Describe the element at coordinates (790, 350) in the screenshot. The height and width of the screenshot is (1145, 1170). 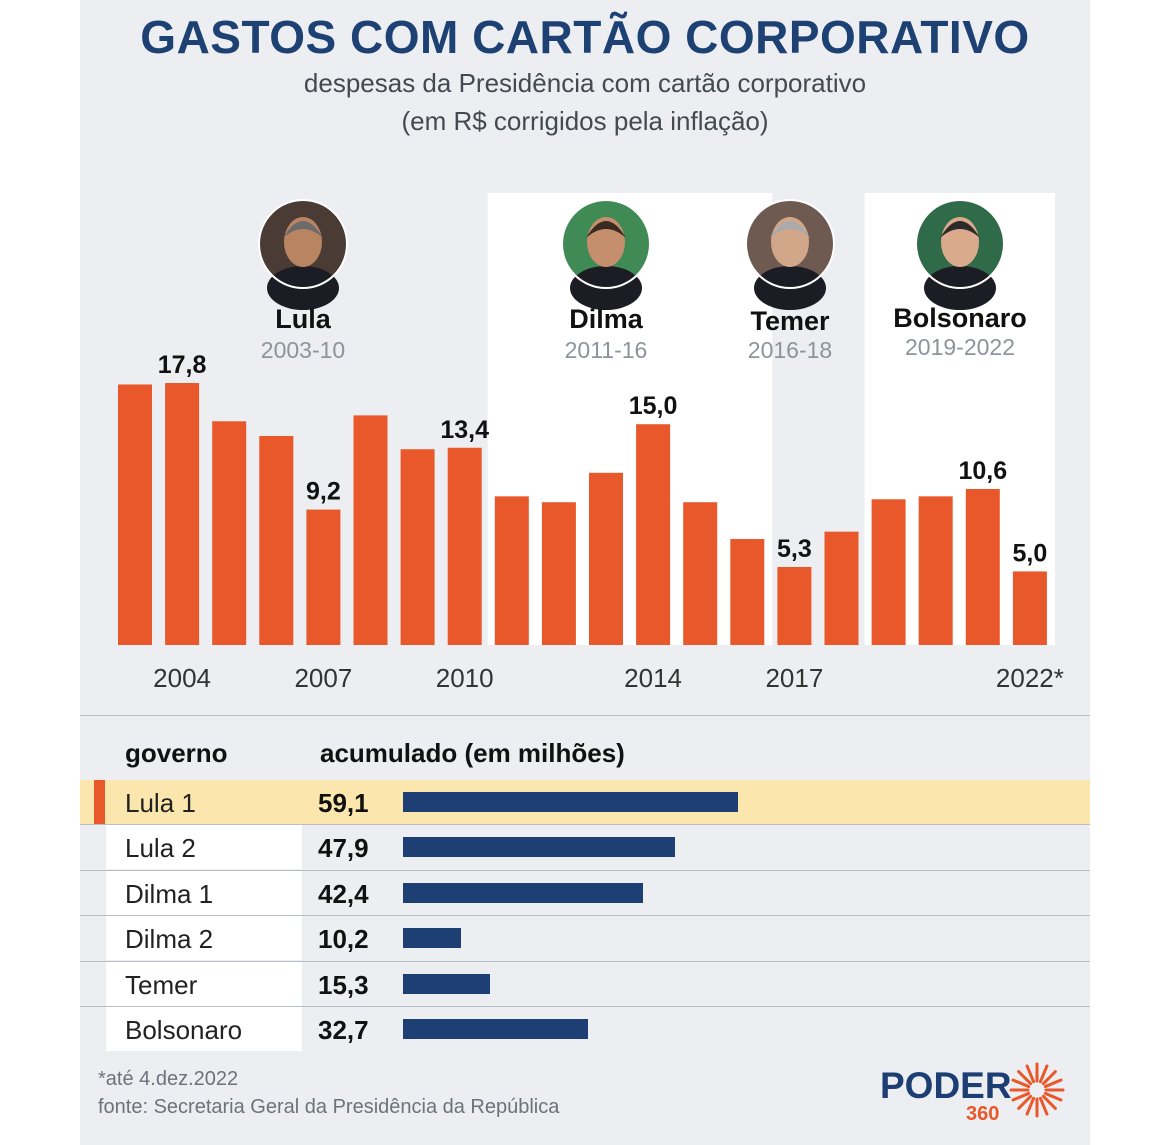
I see `president-years-temer: 2016-18` at that location.